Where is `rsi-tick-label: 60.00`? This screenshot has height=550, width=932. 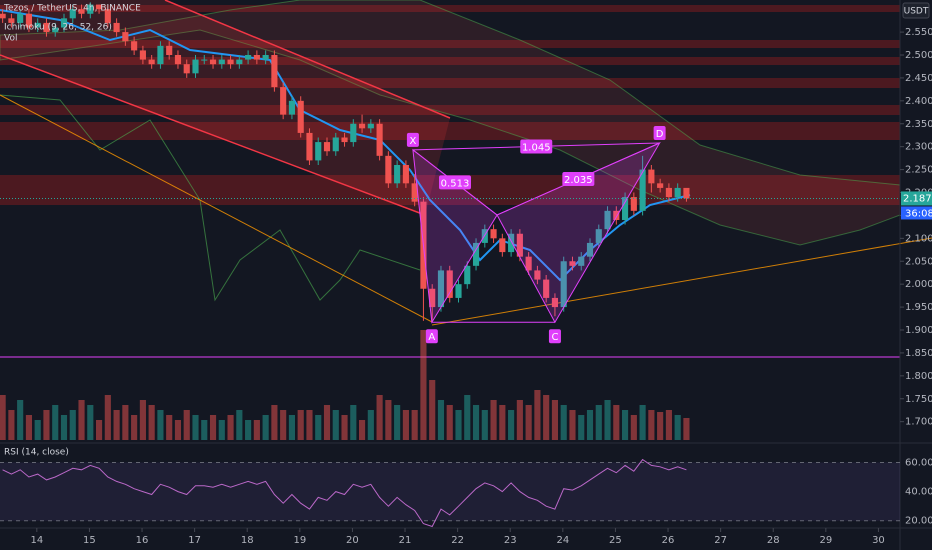 rsi-tick-label: 60.00 is located at coordinates (918, 462).